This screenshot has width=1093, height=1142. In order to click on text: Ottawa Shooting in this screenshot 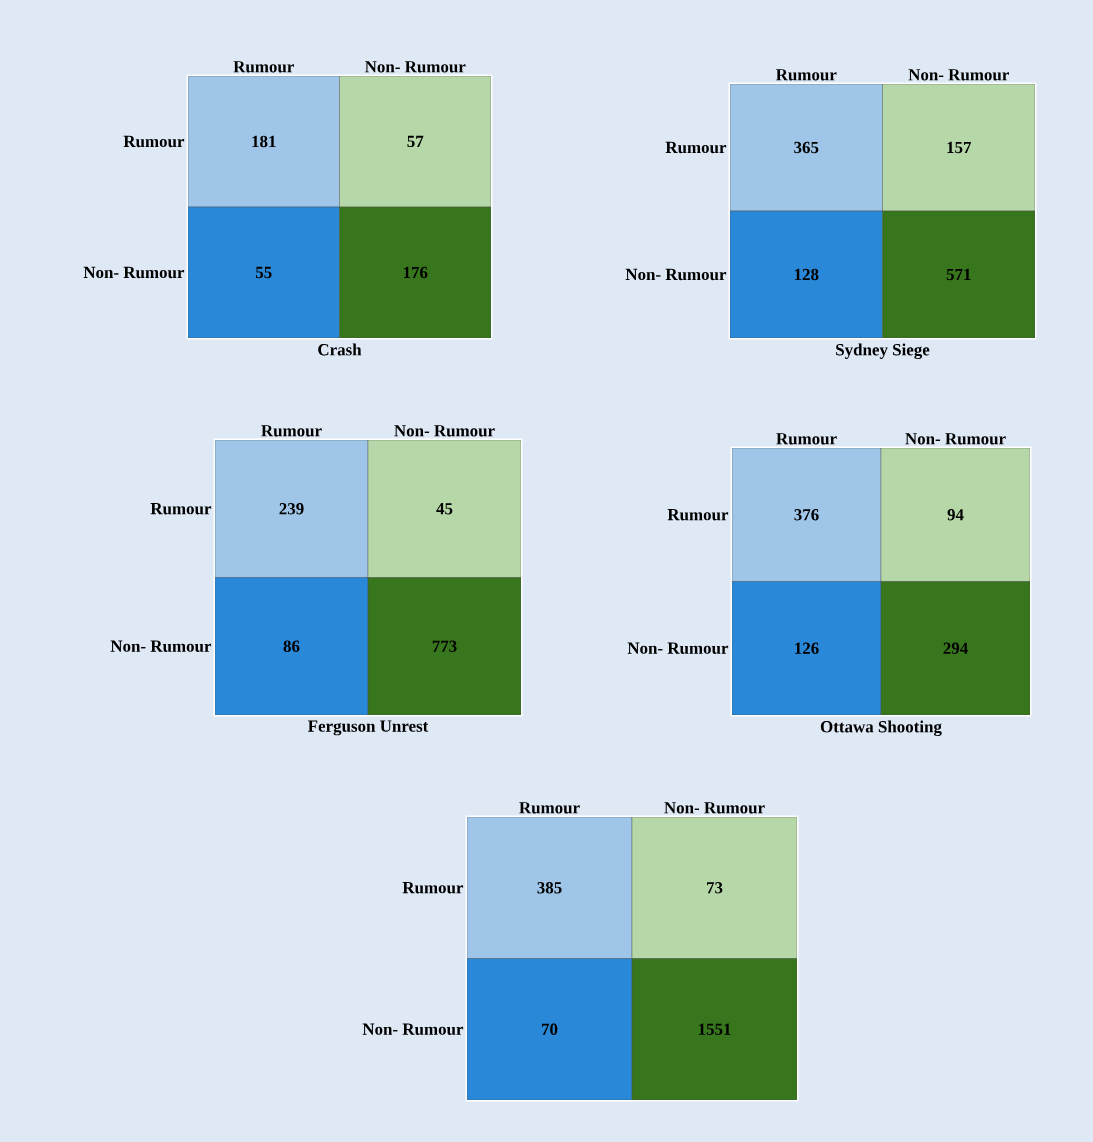, I will do `click(881, 728)`.